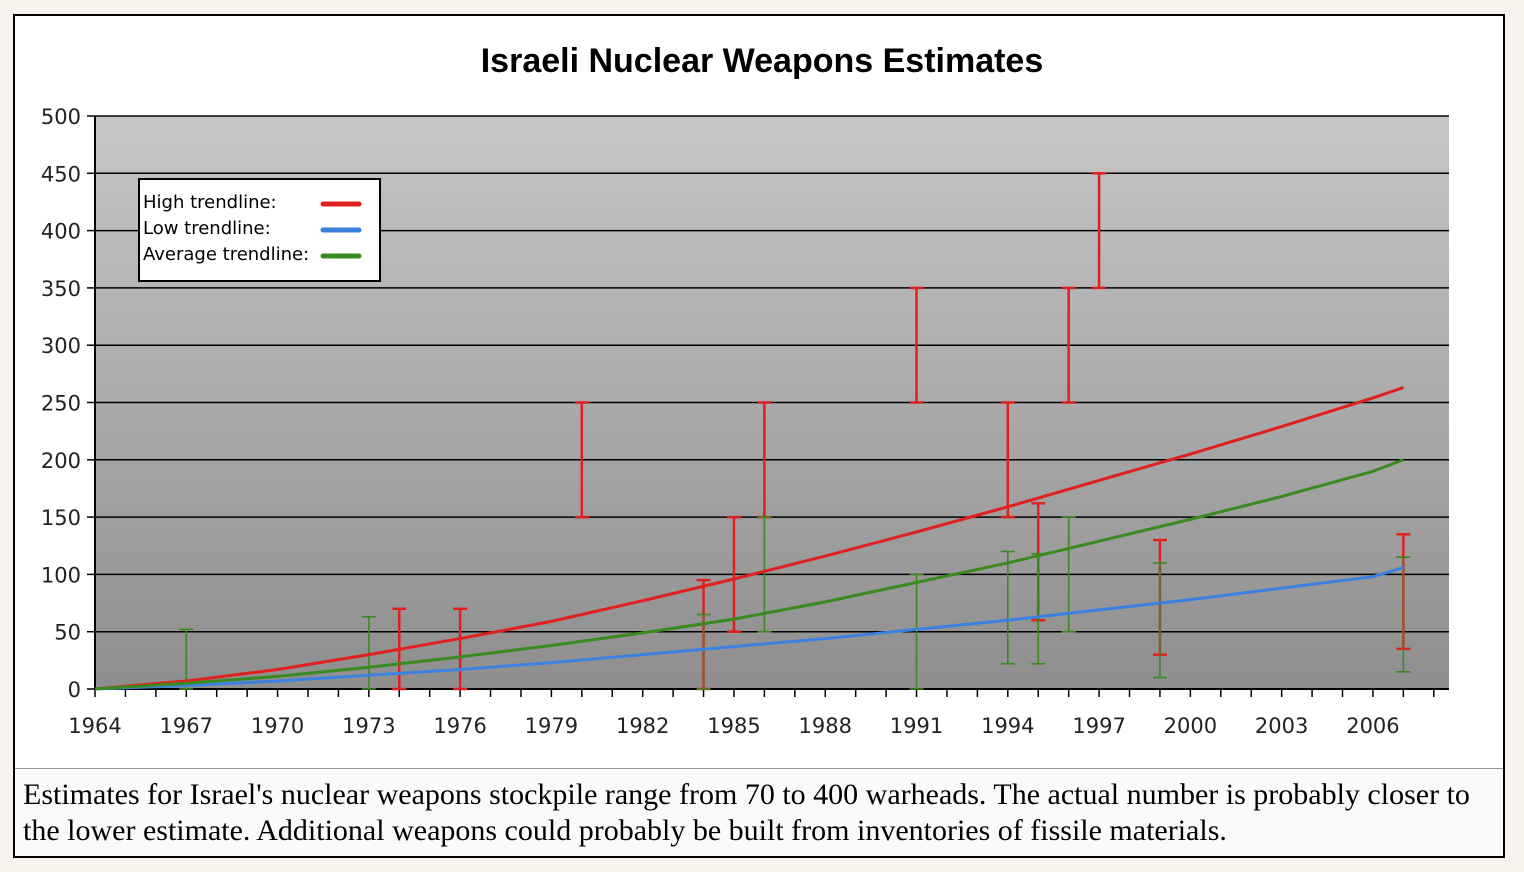 This screenshot has height=872, width=1524. What do you see at coordinates (186, 726) in the screenshot?
I see `x-tick-label-1967: 1967` at bounding box center [186, 726].